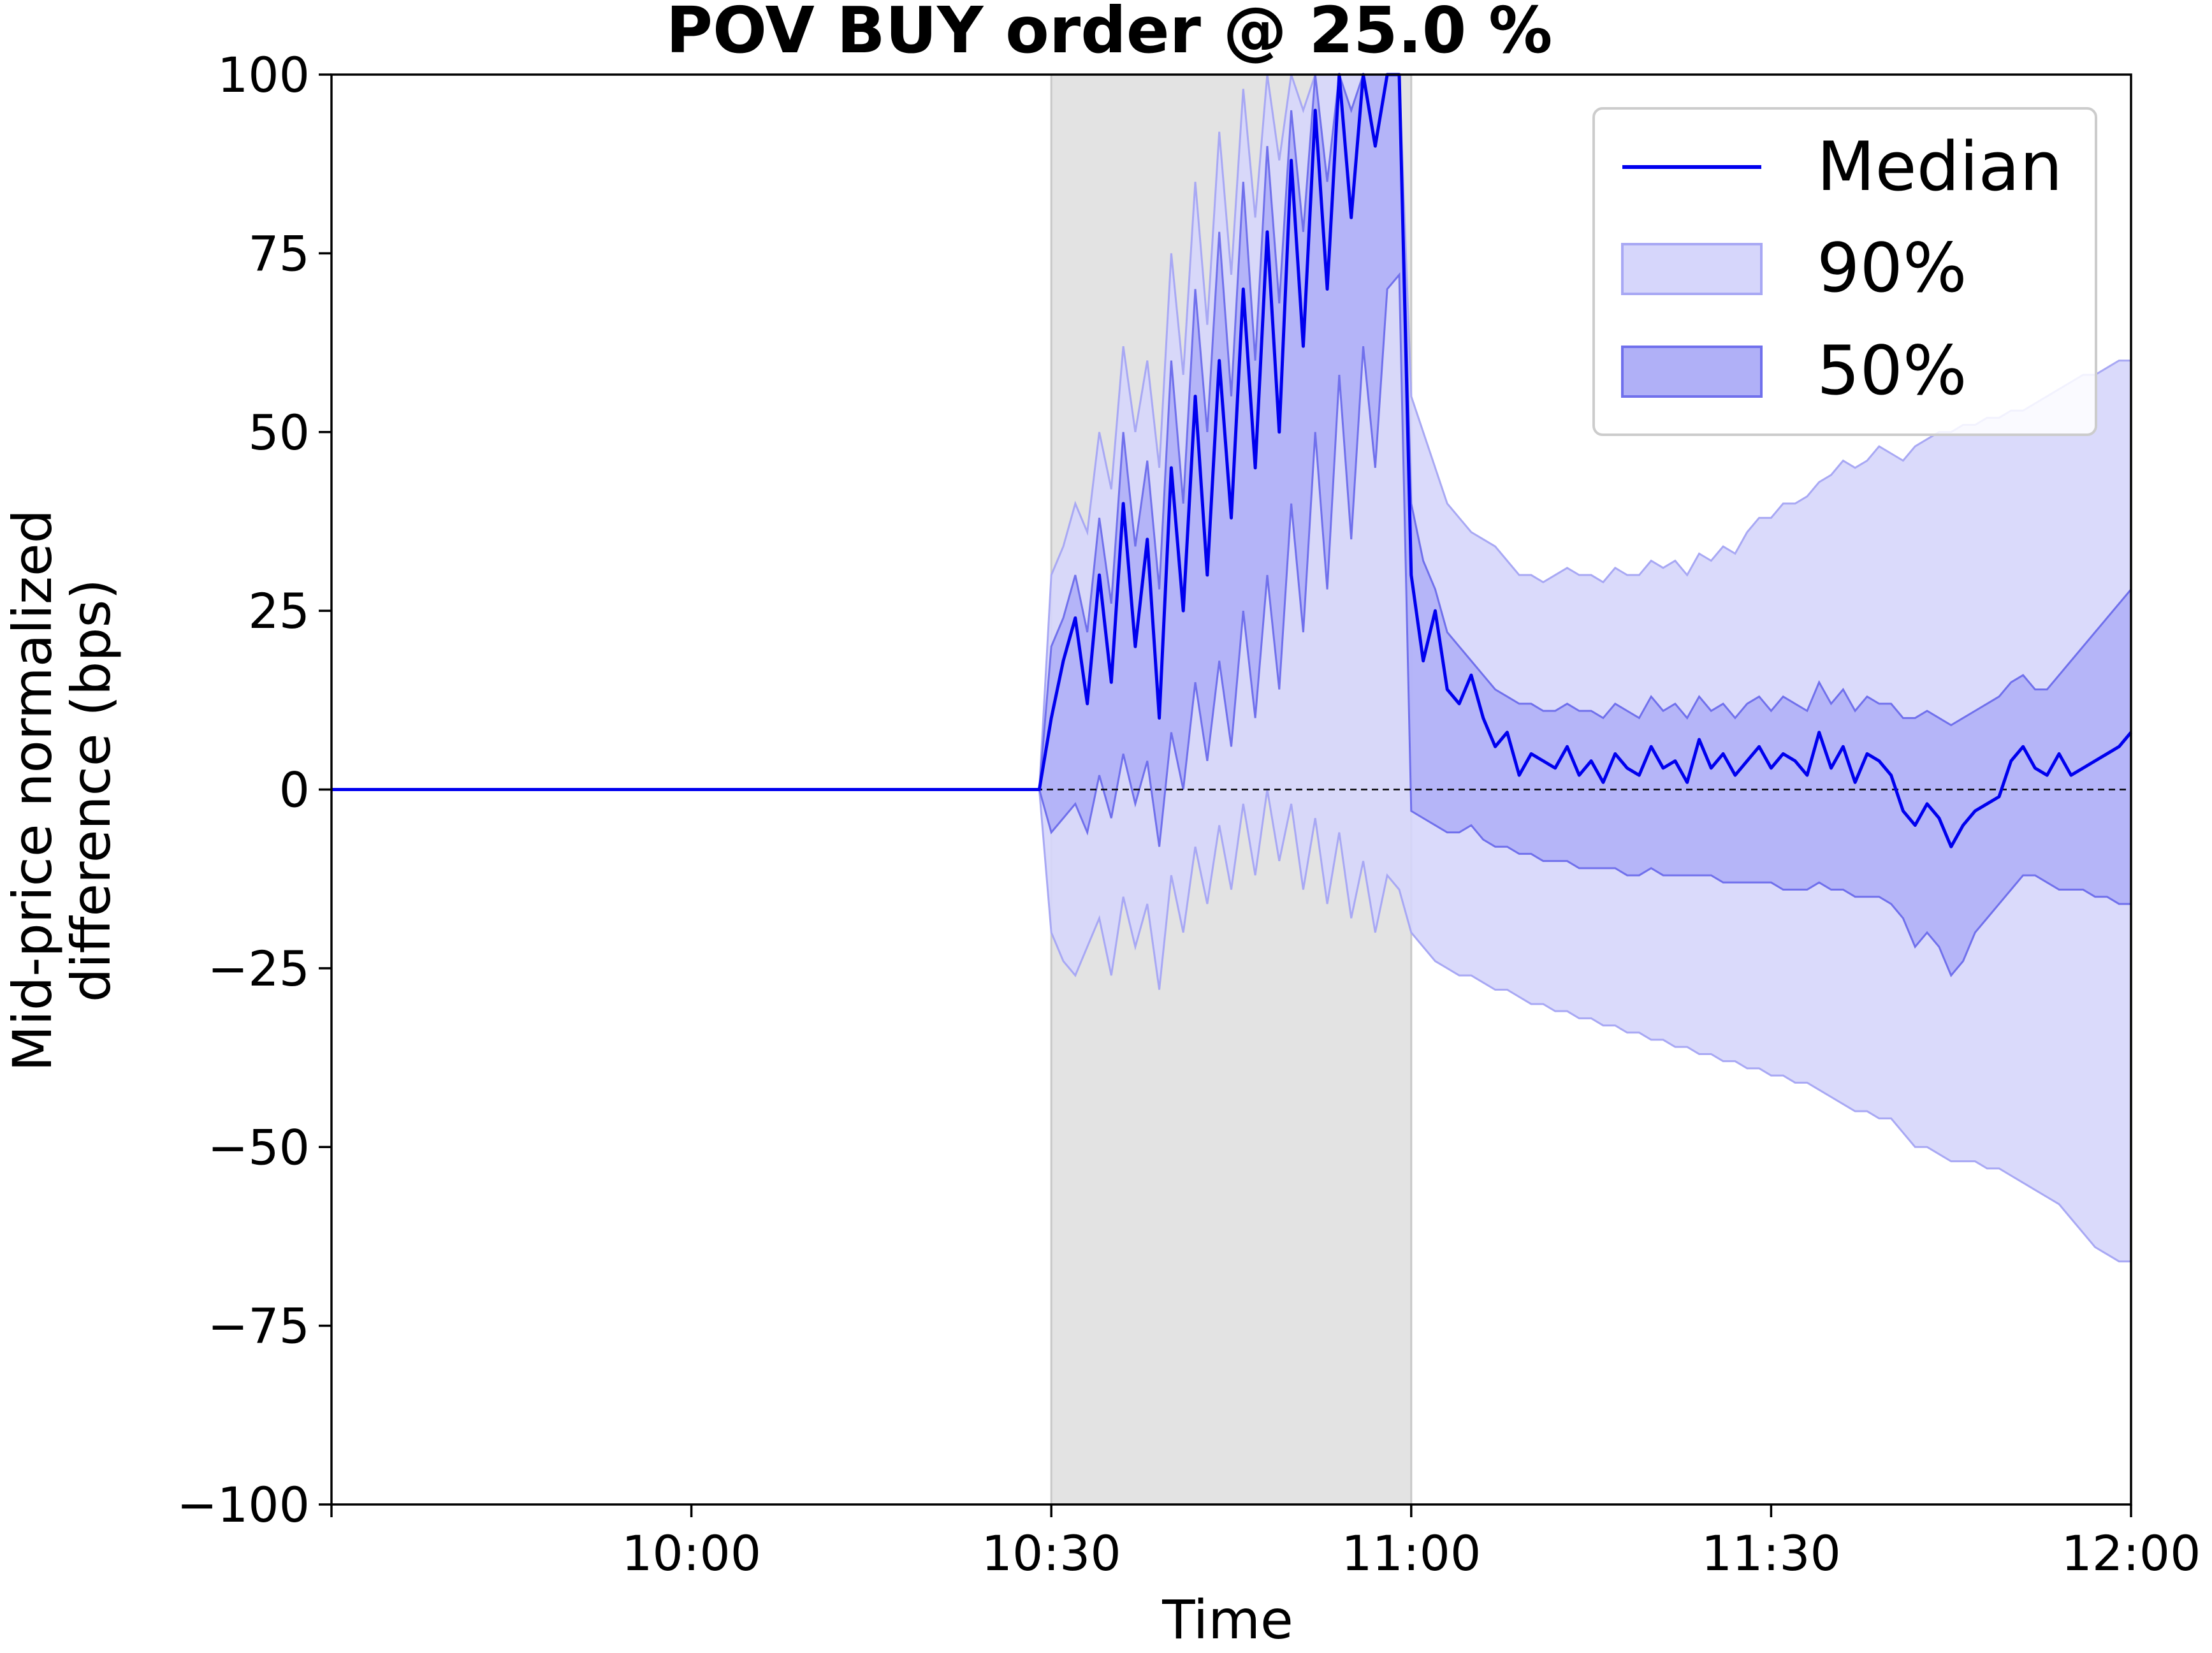 The height and width of the screenshot is (1653, 2212). What do you see at coordinates (1940, 166) in the screenshot?
I see `legend-median-label: Median` at bounding box center [1940, 166].